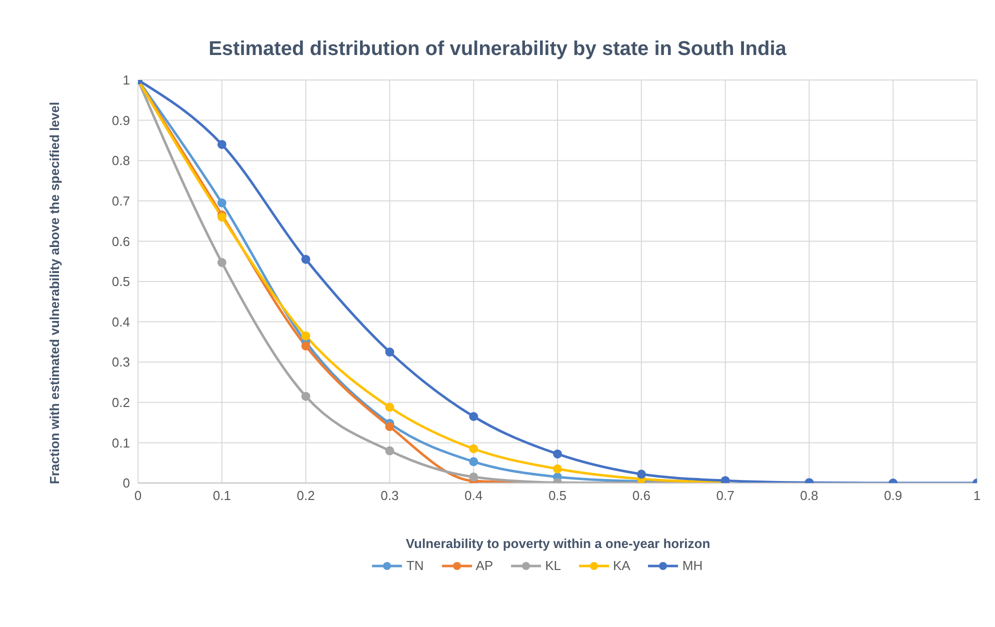 The width and height of the screenshot is (995, 627). Describe the element at coordinates (121, 241) in the screenshot. I see `y-tick-label: 0.6` at that location.